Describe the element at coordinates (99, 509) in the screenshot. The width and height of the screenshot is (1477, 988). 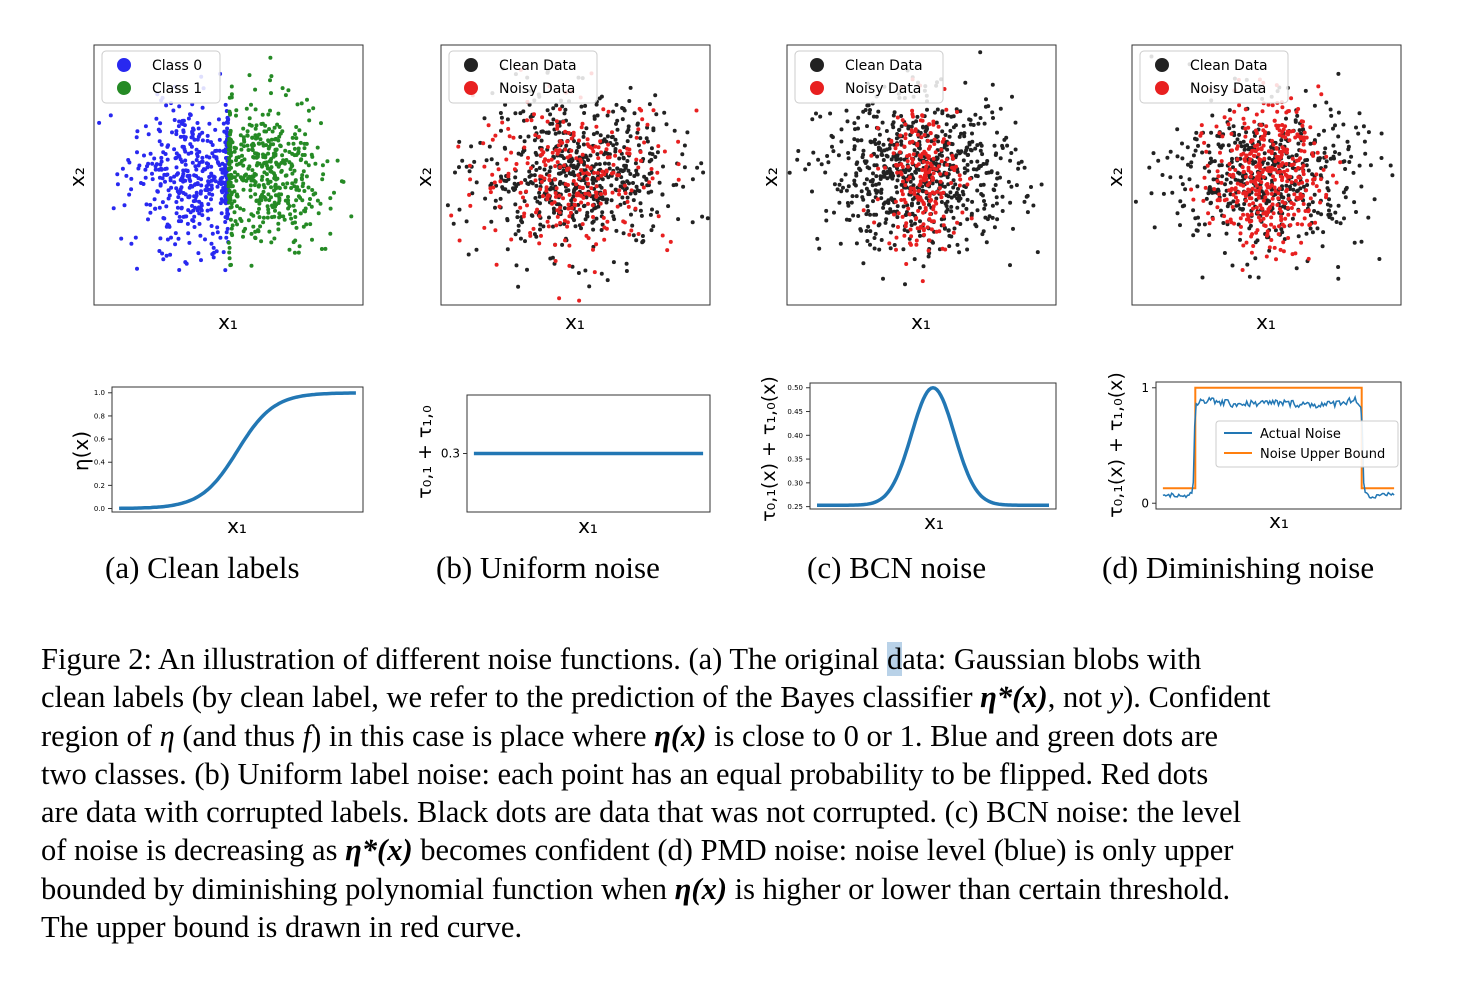
I see `y-tick-label: 0.0` at that location.